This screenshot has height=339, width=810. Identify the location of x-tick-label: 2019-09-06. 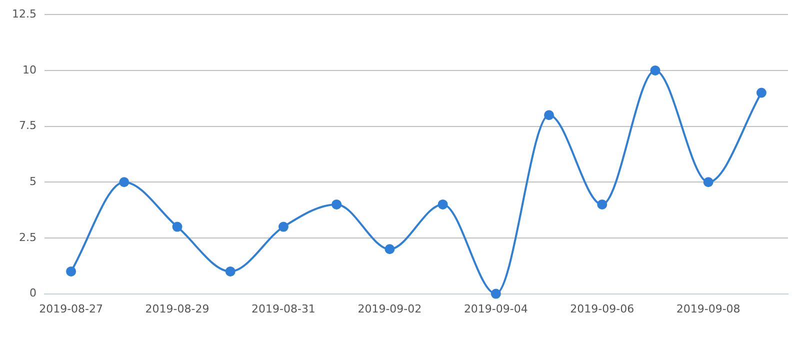
(602, 309).